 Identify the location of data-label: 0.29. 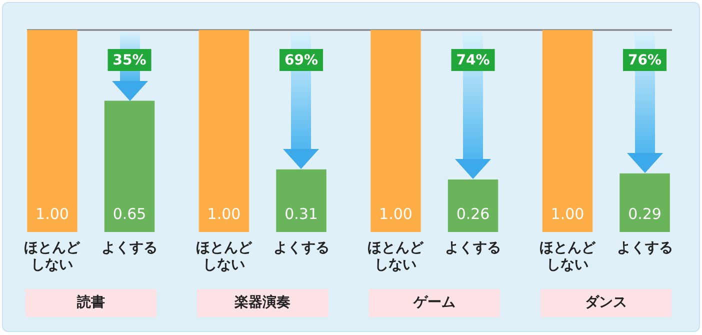
(645, 214).